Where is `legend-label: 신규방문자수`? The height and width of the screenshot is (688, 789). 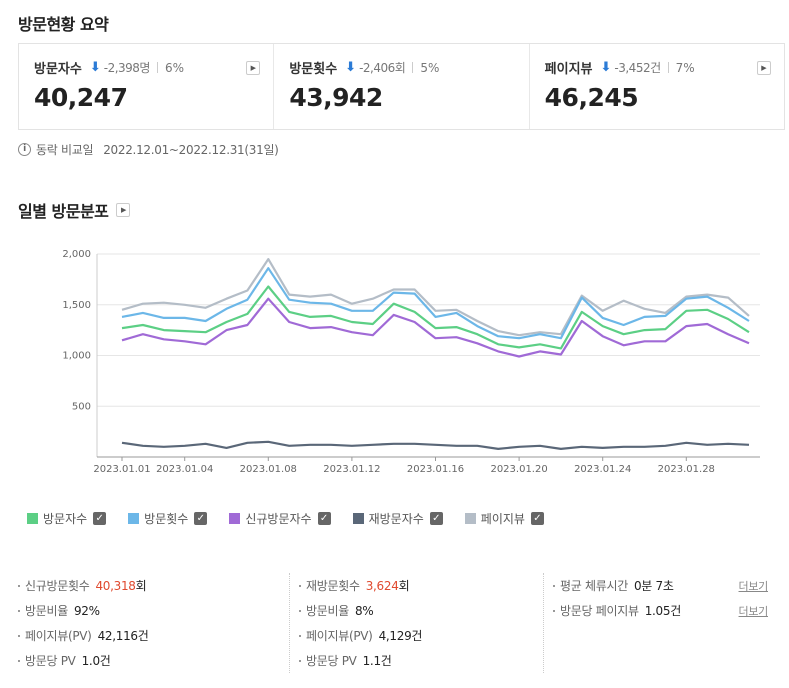 legend-label: 신규방문자수 is located at coordinates (278, 519).